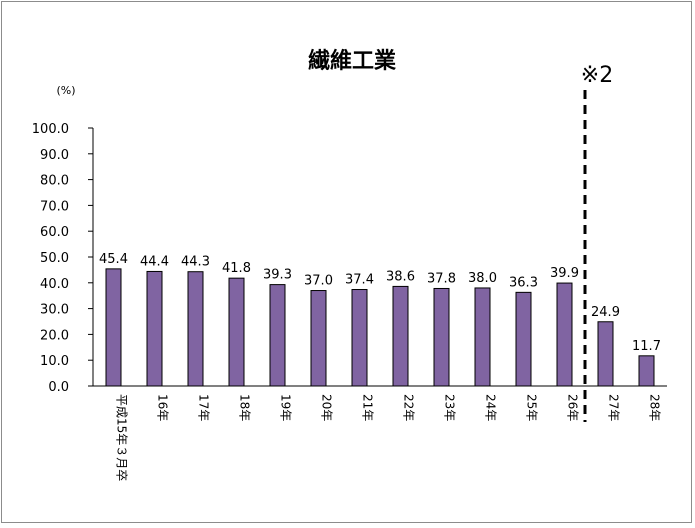 The width and height of the screenshot is (695, 528). I want to click on x-tick-label: 23年, so click(450, 407).